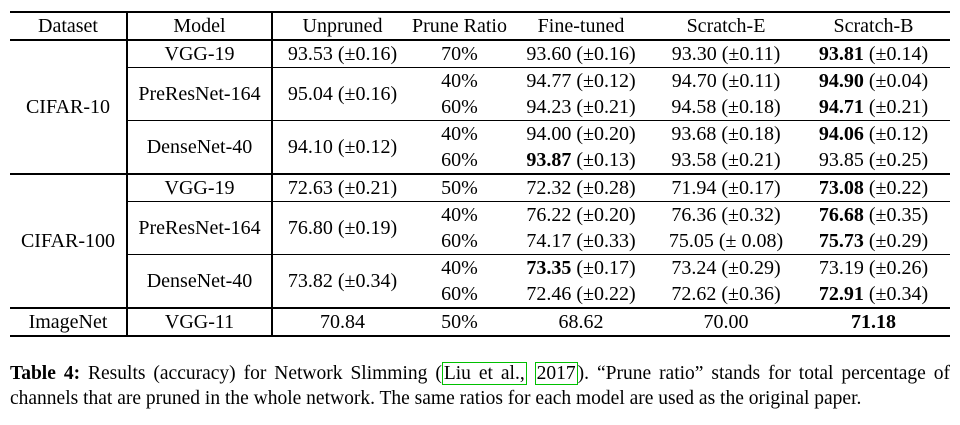  Describe the element at coordinates (69, 26) in the screenshot. I see `column-header-dataset: Dataset` at that location.